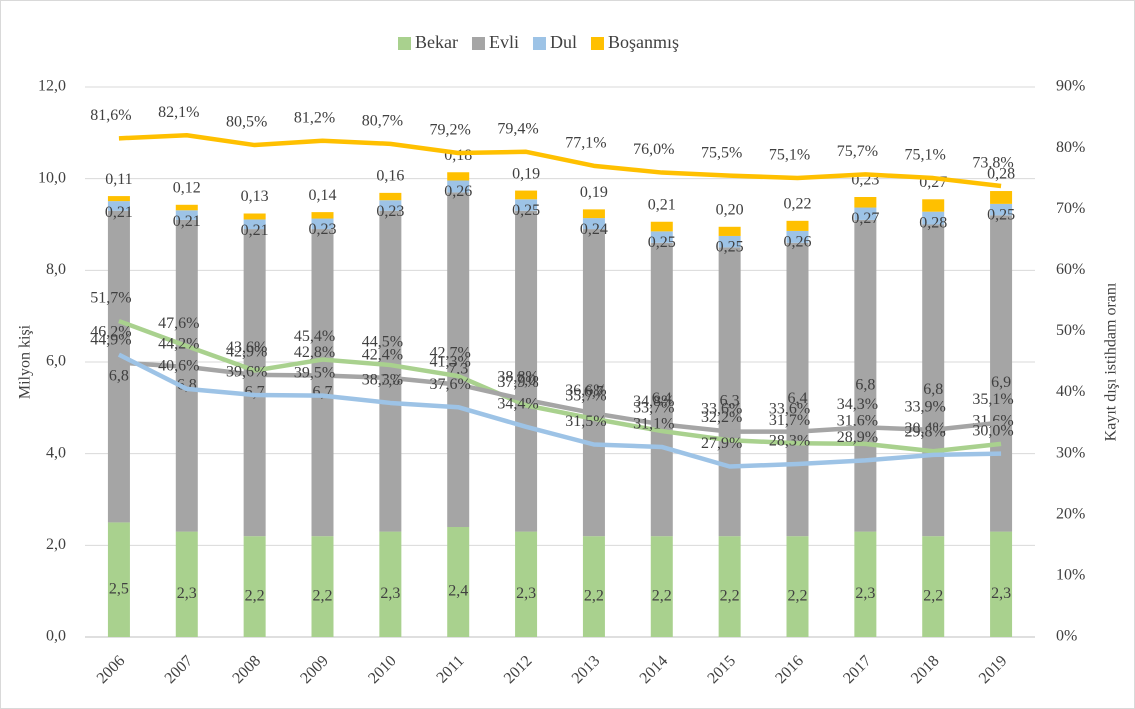  What do you see at coordinates (1070, 513) in the screenshot?
I see `y2-tick-label: 20%` at bounding box center [1070, 513].